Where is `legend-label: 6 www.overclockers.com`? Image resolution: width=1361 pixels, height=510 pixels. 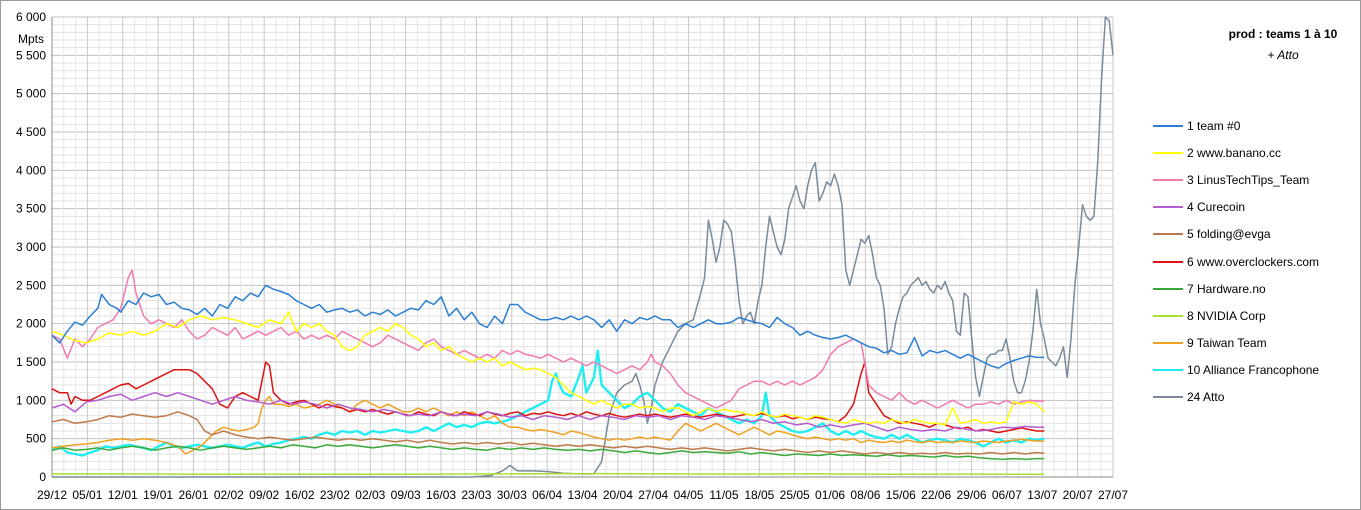
legend-label: 6 www.overclockers.com is located at coordinates (1253, 261).